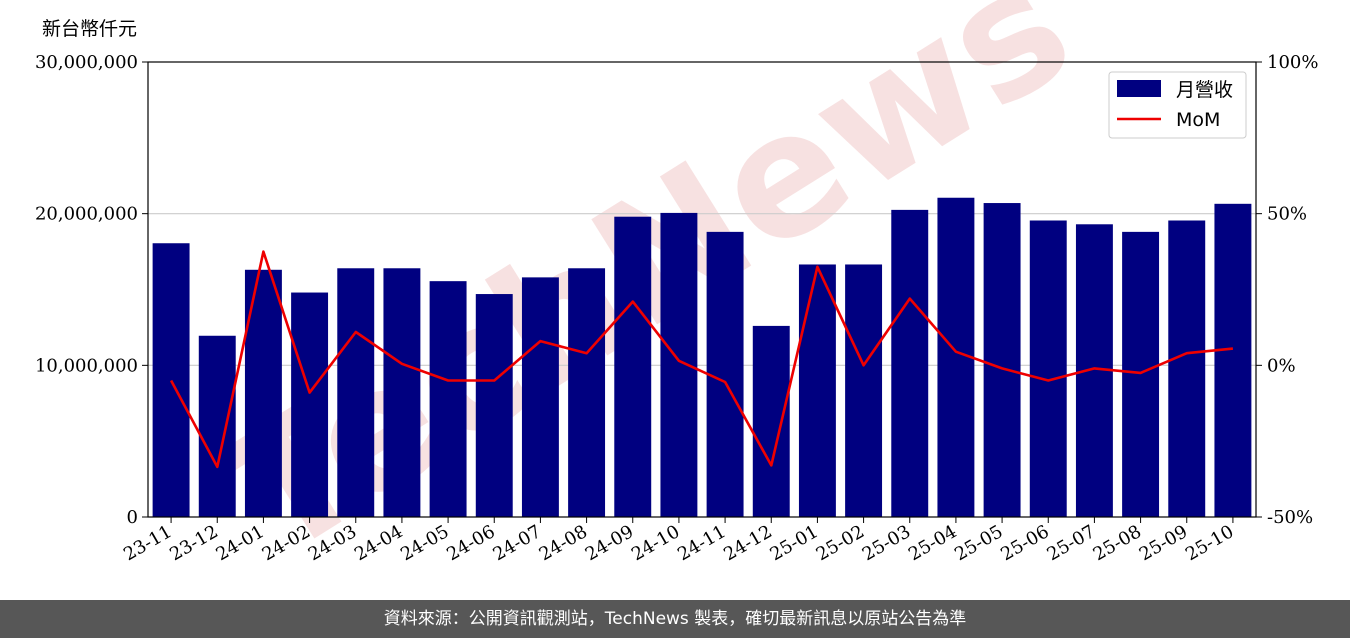  What do you see at coordinates (747, 543) in the screenshot?
I see `x-tick-label: 24-12` at bounding box center [747, 543].